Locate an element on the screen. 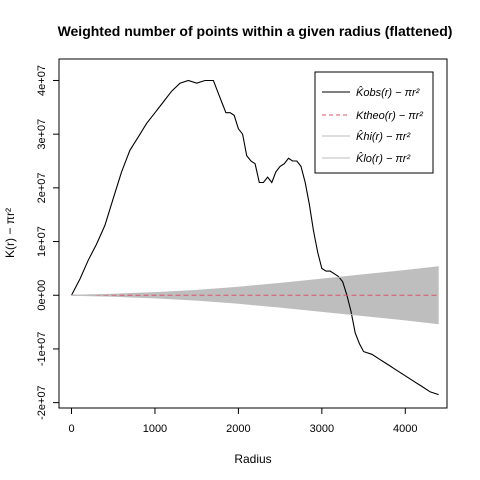 The height and width of the screenshot is (480, 480). y-axis-label: K(r) − πr² is located at coordinates (10, 233).